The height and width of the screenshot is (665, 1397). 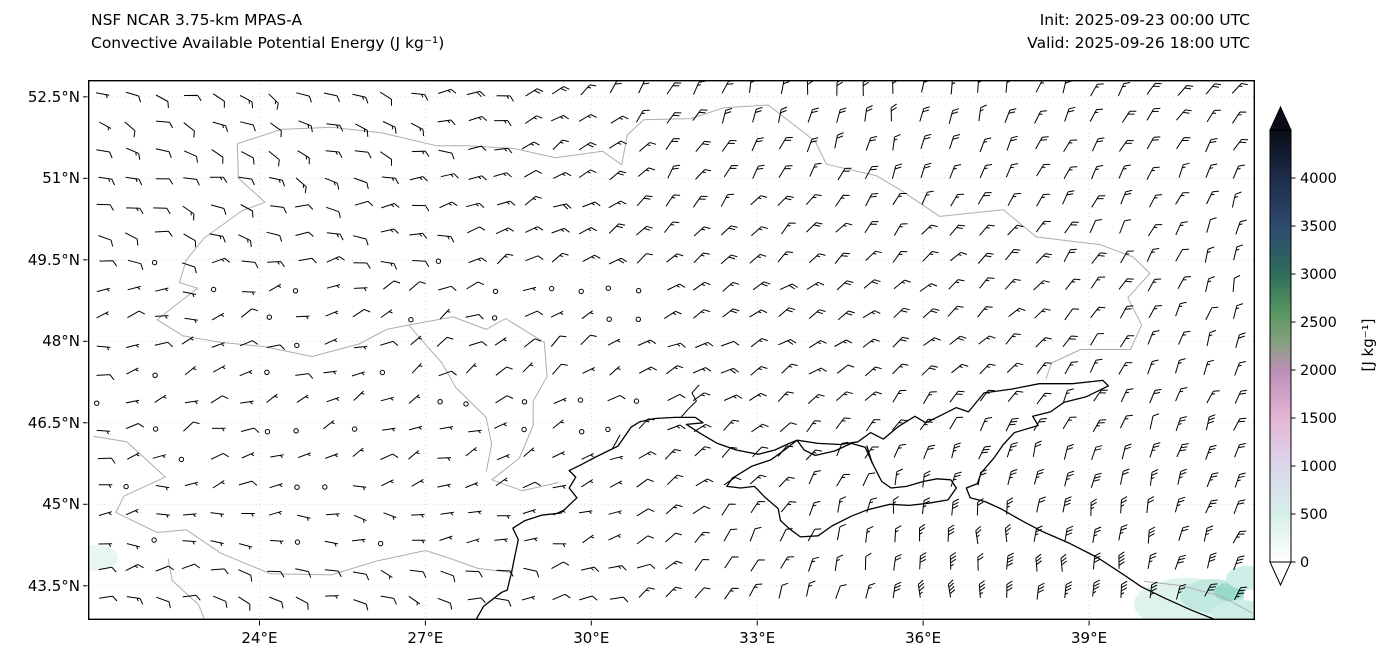 I want to click on lat-tick-label: 43.5°N, so click(x=53, y=585).